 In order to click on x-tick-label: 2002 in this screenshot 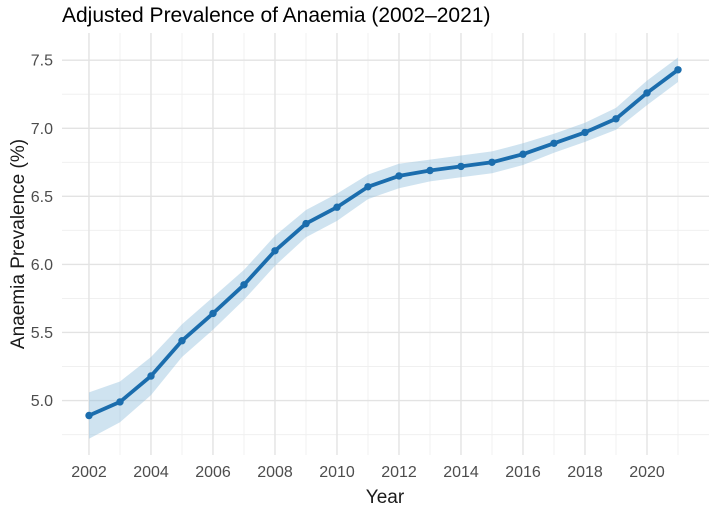, I will do `click(89, 472)`.